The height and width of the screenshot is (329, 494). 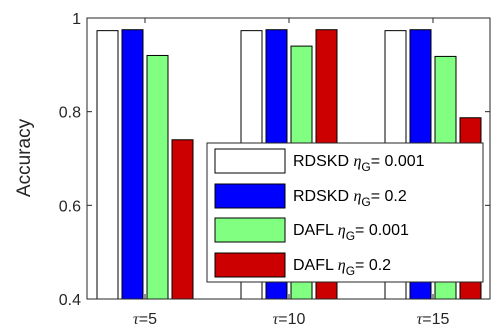 I want to click on y-tick-label: 0.4, so click(x=70, y=300).